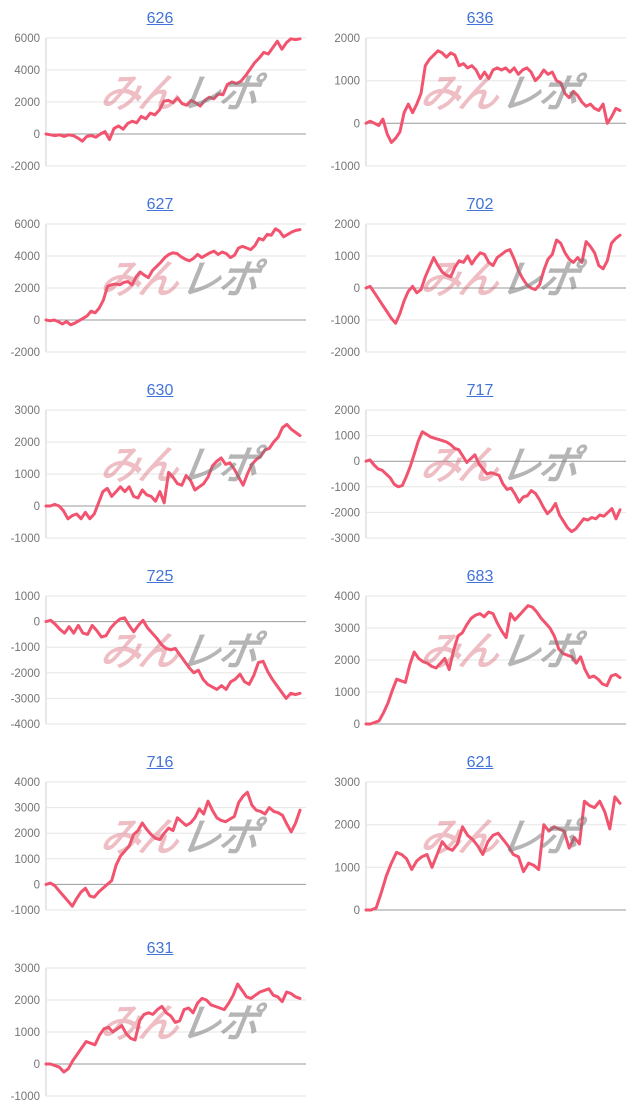 This screenshot has height=1117, width=640. What do you see at coordinates (478, 289) in the screenshot?
I see `line-chart-svg: 2000 1000 0 -1000 -2000` at bounding box center [478, 289].